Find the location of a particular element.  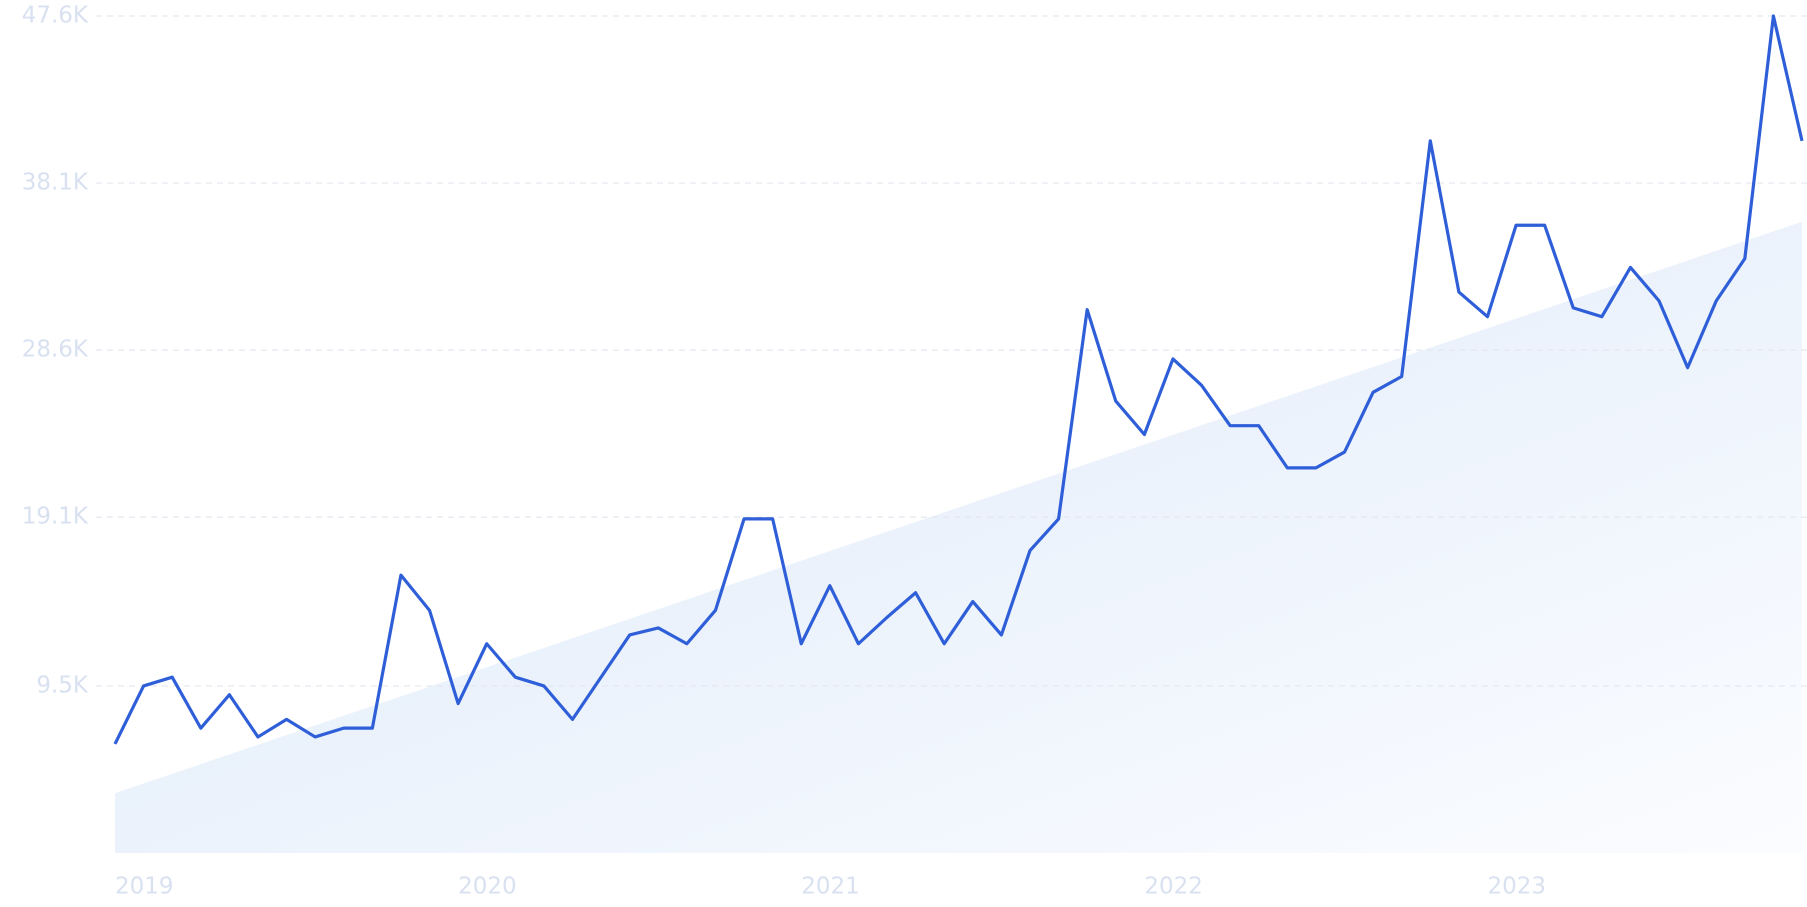

x-tick-label: 2021 is located at coordinates (830, 887).